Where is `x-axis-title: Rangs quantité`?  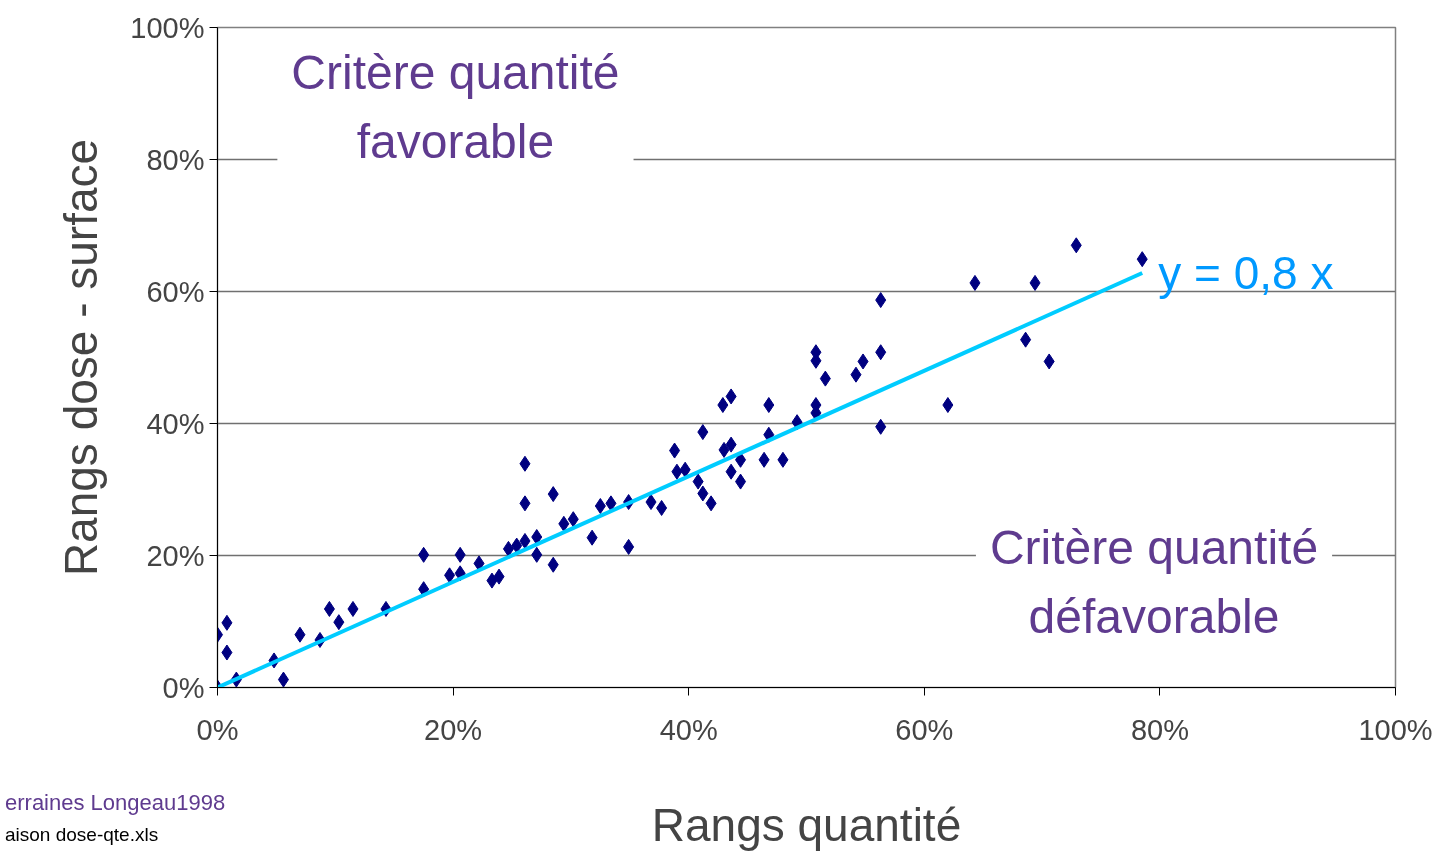
x-axis-title: Rangs quantité is located at coordinates (806, 824).